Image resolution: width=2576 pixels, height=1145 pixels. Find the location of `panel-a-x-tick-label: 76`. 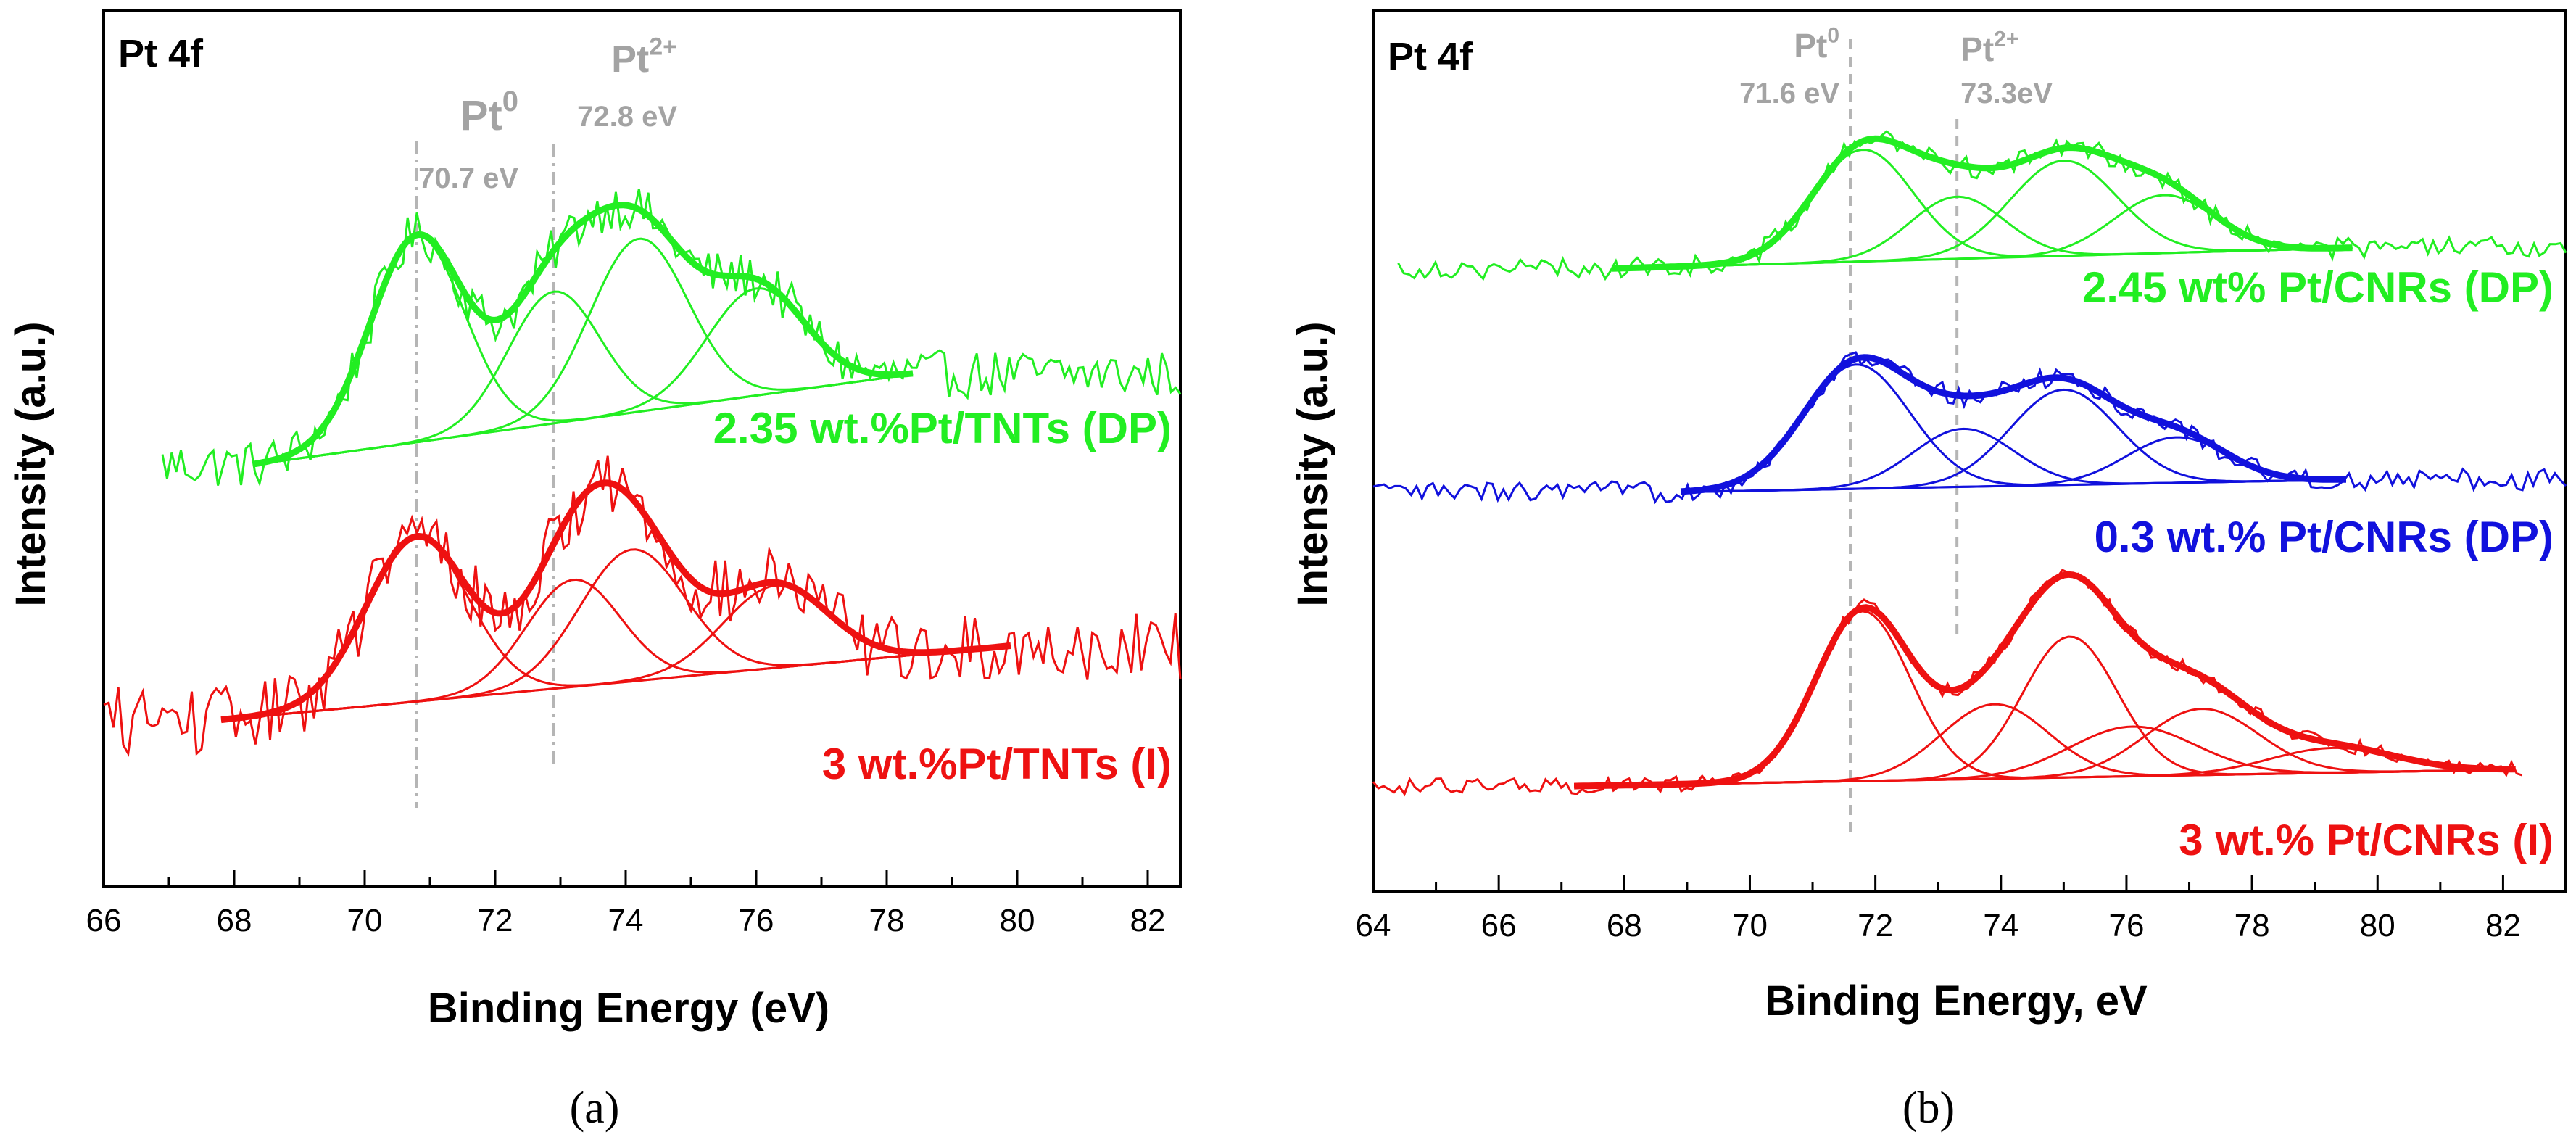

panel-a-x-tick-label: 76 is located at coordinates (756, 920).